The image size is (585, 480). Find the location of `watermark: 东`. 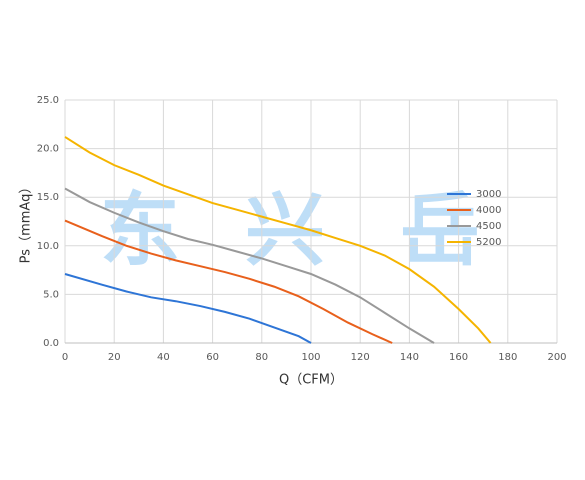

watermark: 东 is located at coordinates (140, 230).